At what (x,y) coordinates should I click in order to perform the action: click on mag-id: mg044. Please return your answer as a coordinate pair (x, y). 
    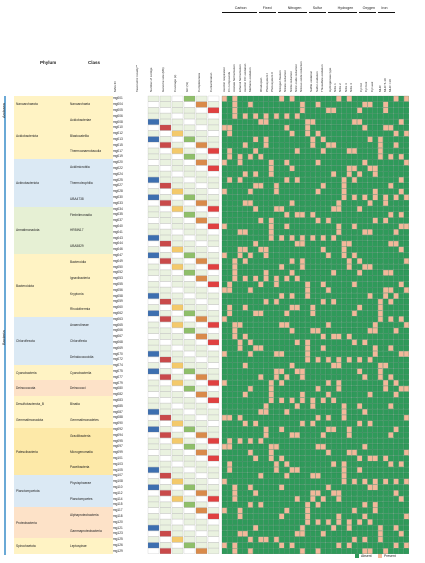
    Looking at the image, I should click on (118, 243).